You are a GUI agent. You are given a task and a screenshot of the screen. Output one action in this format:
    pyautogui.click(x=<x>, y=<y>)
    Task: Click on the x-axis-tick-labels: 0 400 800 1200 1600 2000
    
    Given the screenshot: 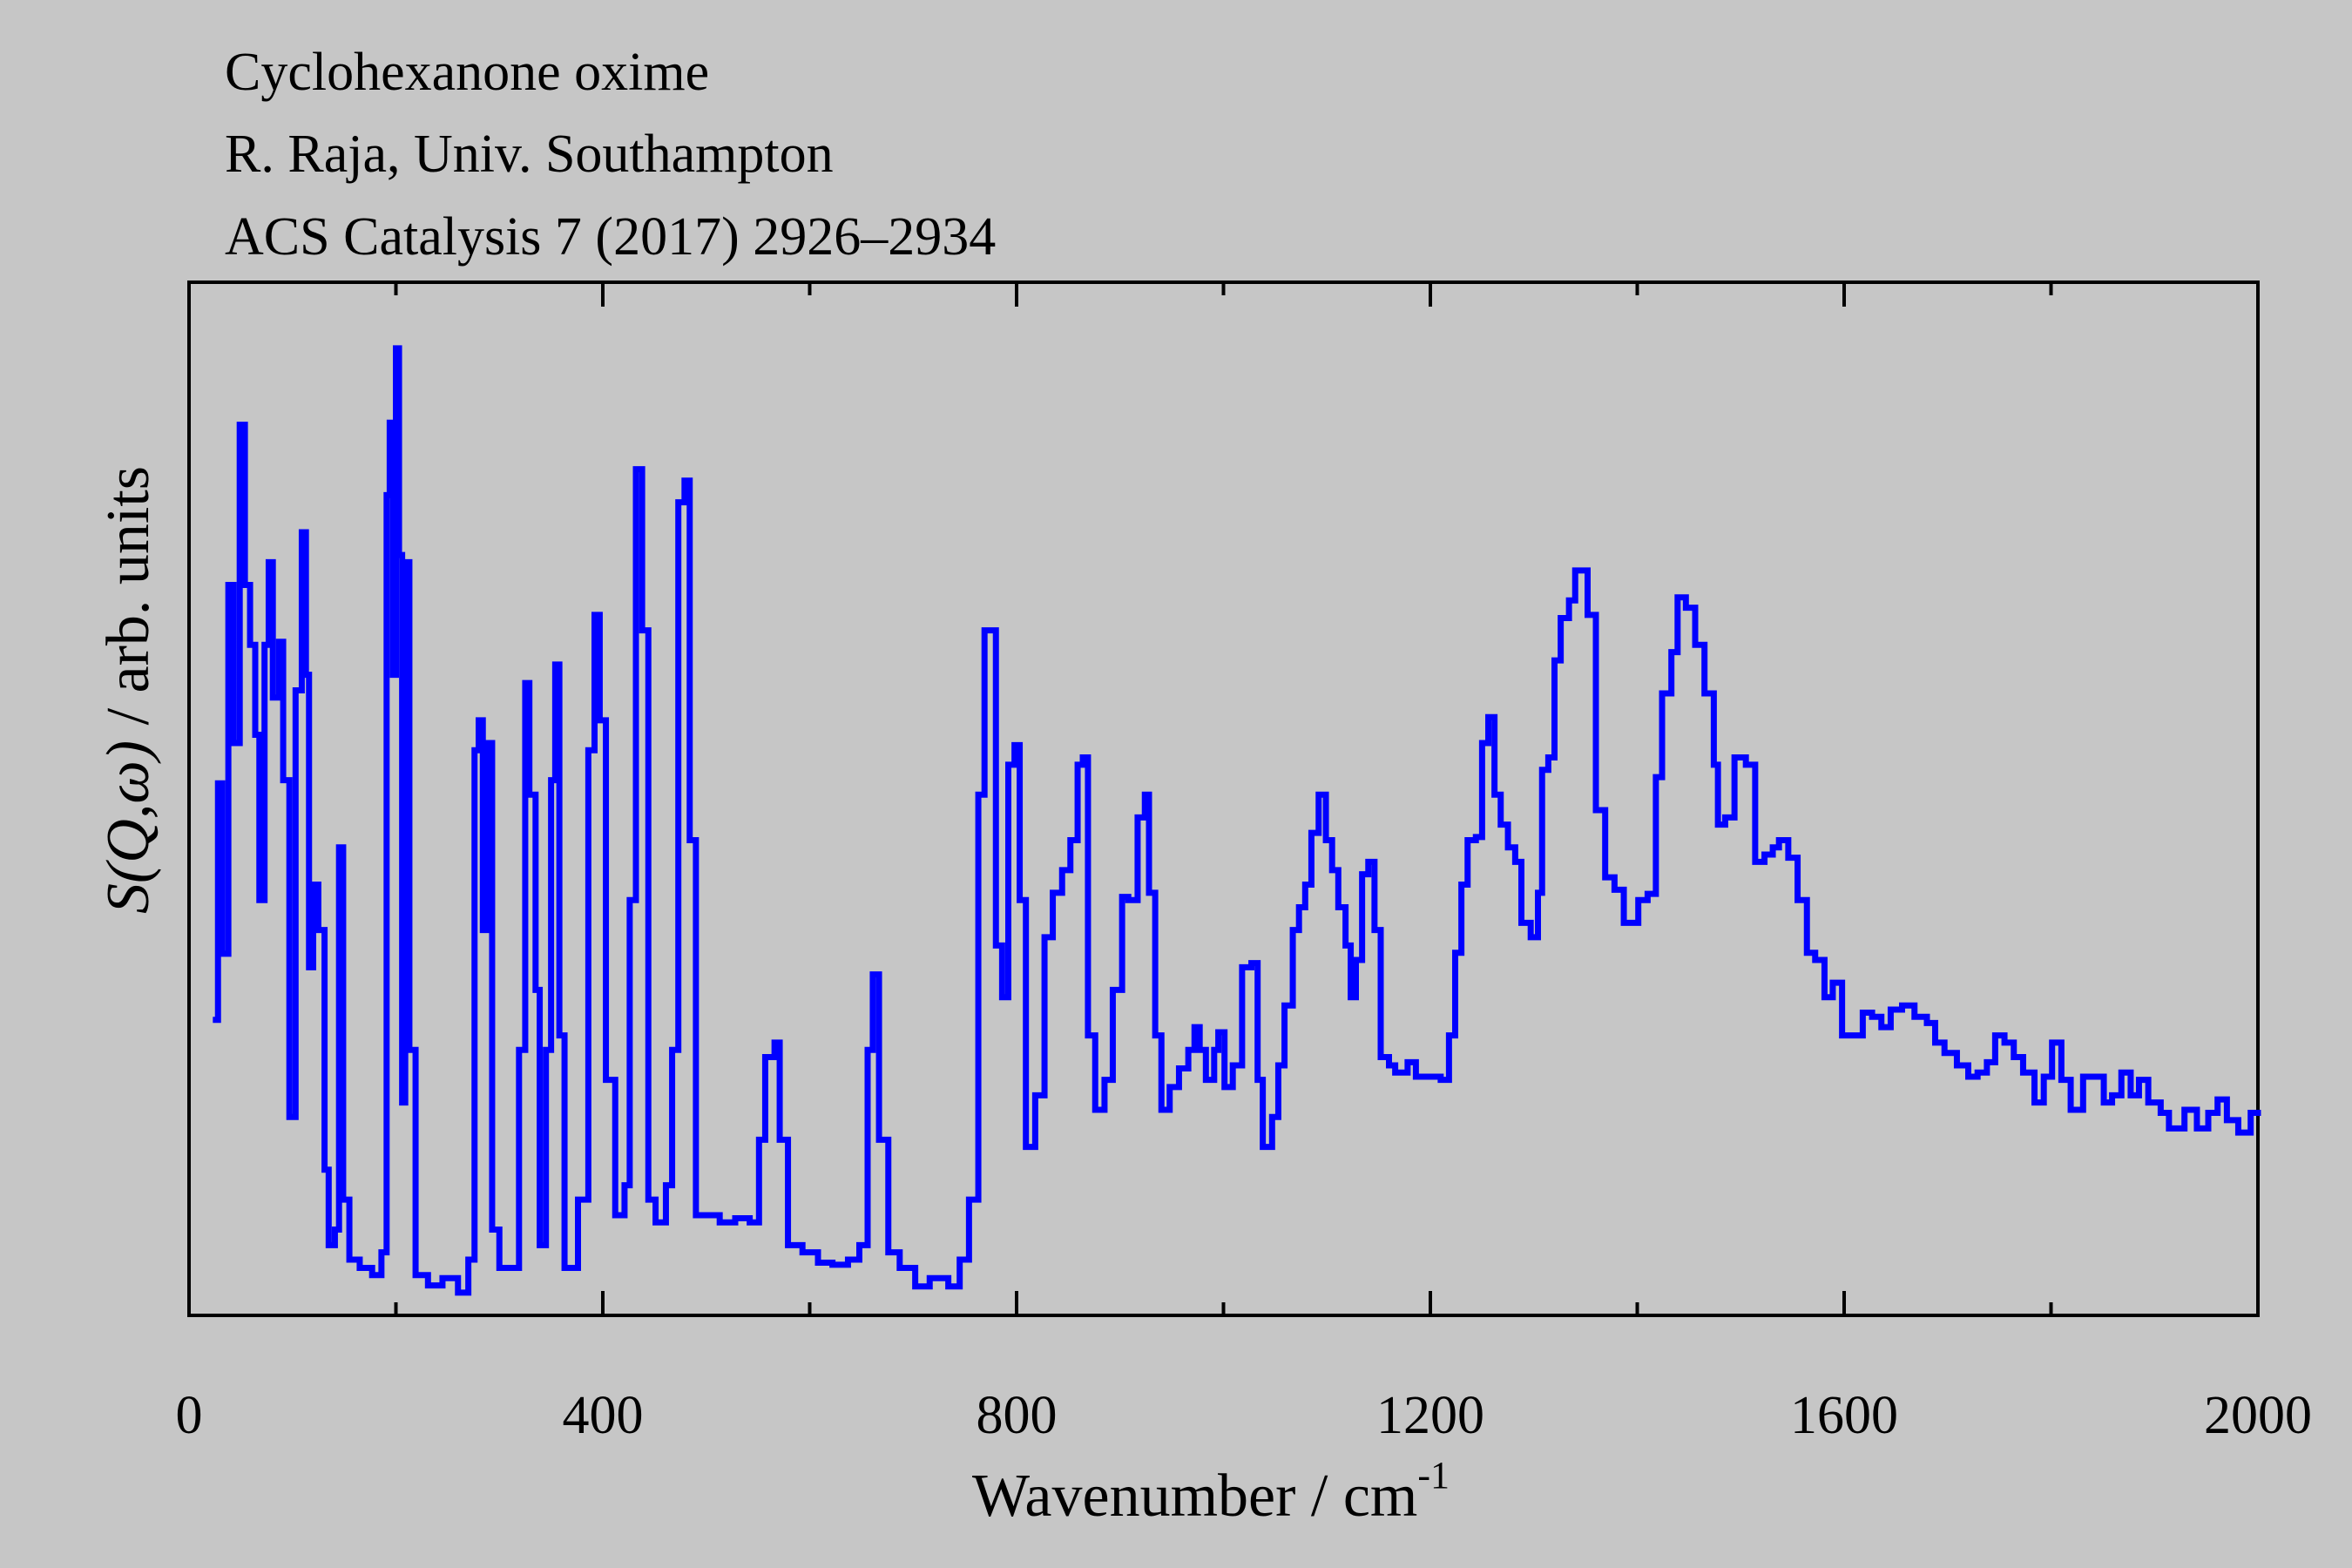 What is the action you would take?
    pyautogui.click(x=1244, y=1415)
    